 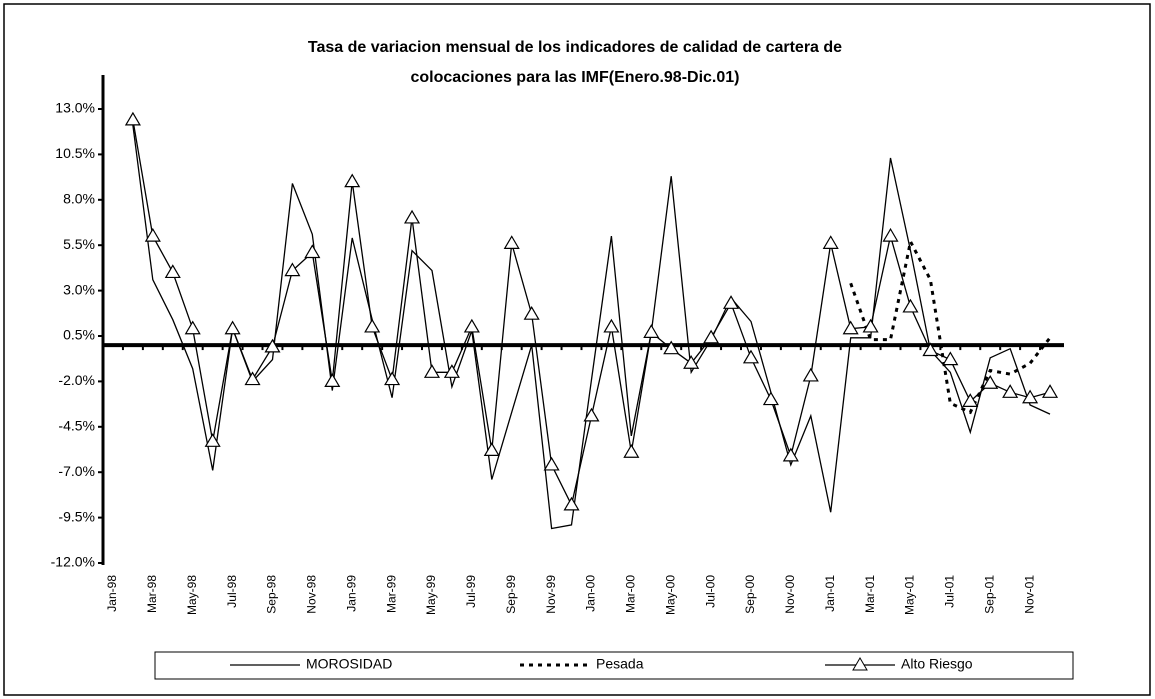 I want to click on x-tick-label: Jan-98, so click(x=112, y=593).